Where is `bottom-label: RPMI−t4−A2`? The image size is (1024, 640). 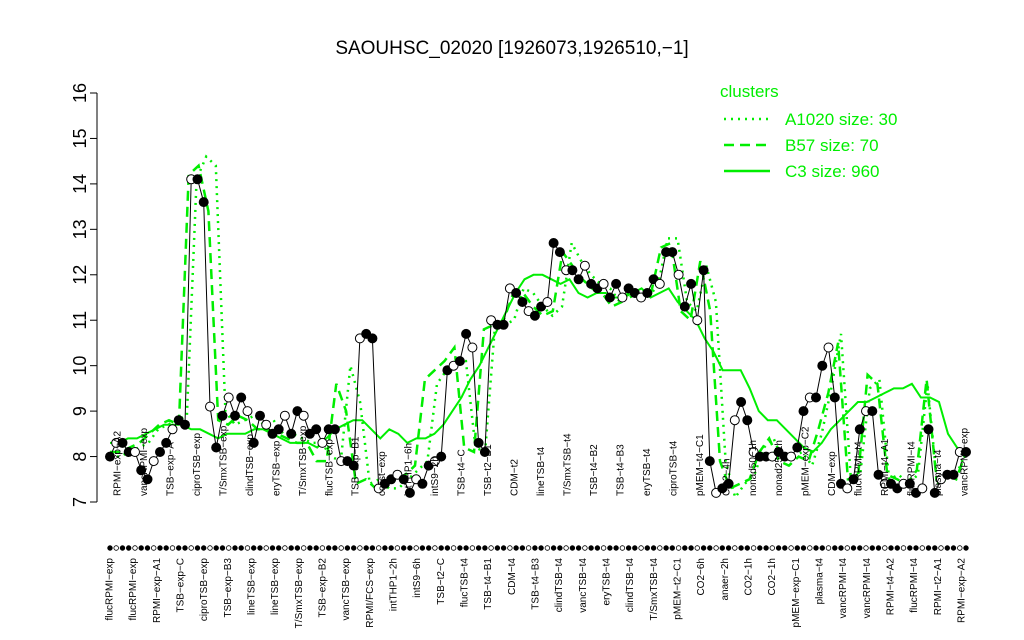
bottom-label: RPMI−t4−A2 is located at coordinates (891, 587).